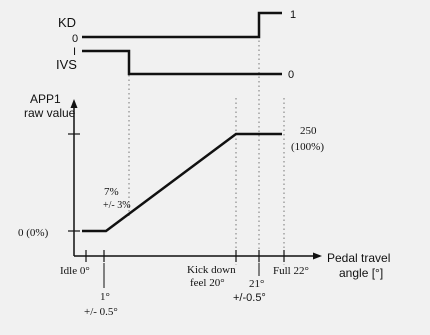 The height and width of the screenshot is (335, 430). What do you see at coordinates (291, 271) in the screenshot?
I see `tick-label-full: Full 22°` at bounding box center [291, 271].